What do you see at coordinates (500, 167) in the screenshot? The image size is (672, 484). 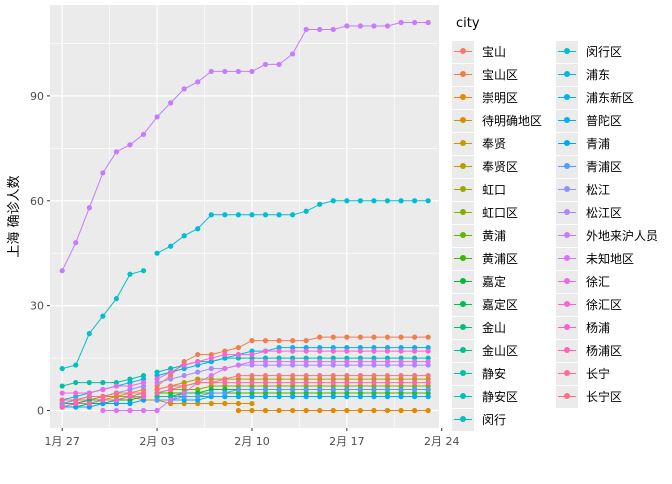 I see `legend-label: 奉贤区` at bounding box center [500, 167].